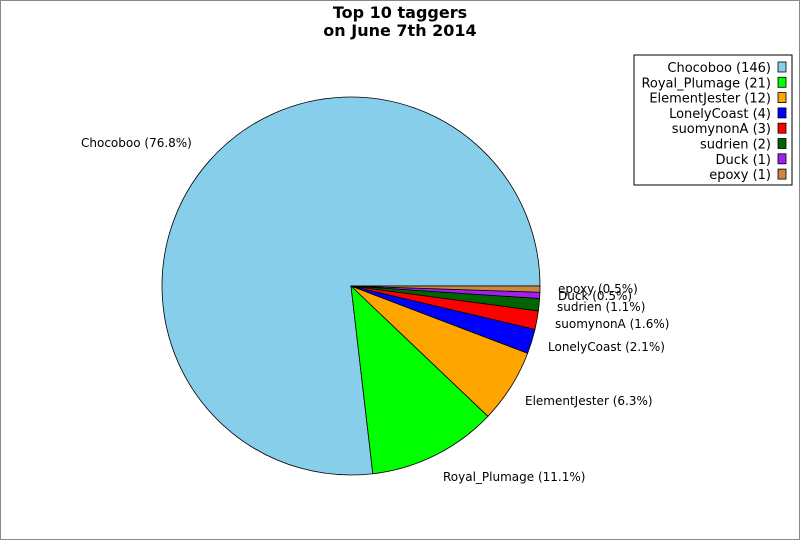  What do you see at coordinates (612, 324) in the screenshot?
I see `slice-label-suomynona: suomynonA (1.6%)` at bounding box center [612, 324].